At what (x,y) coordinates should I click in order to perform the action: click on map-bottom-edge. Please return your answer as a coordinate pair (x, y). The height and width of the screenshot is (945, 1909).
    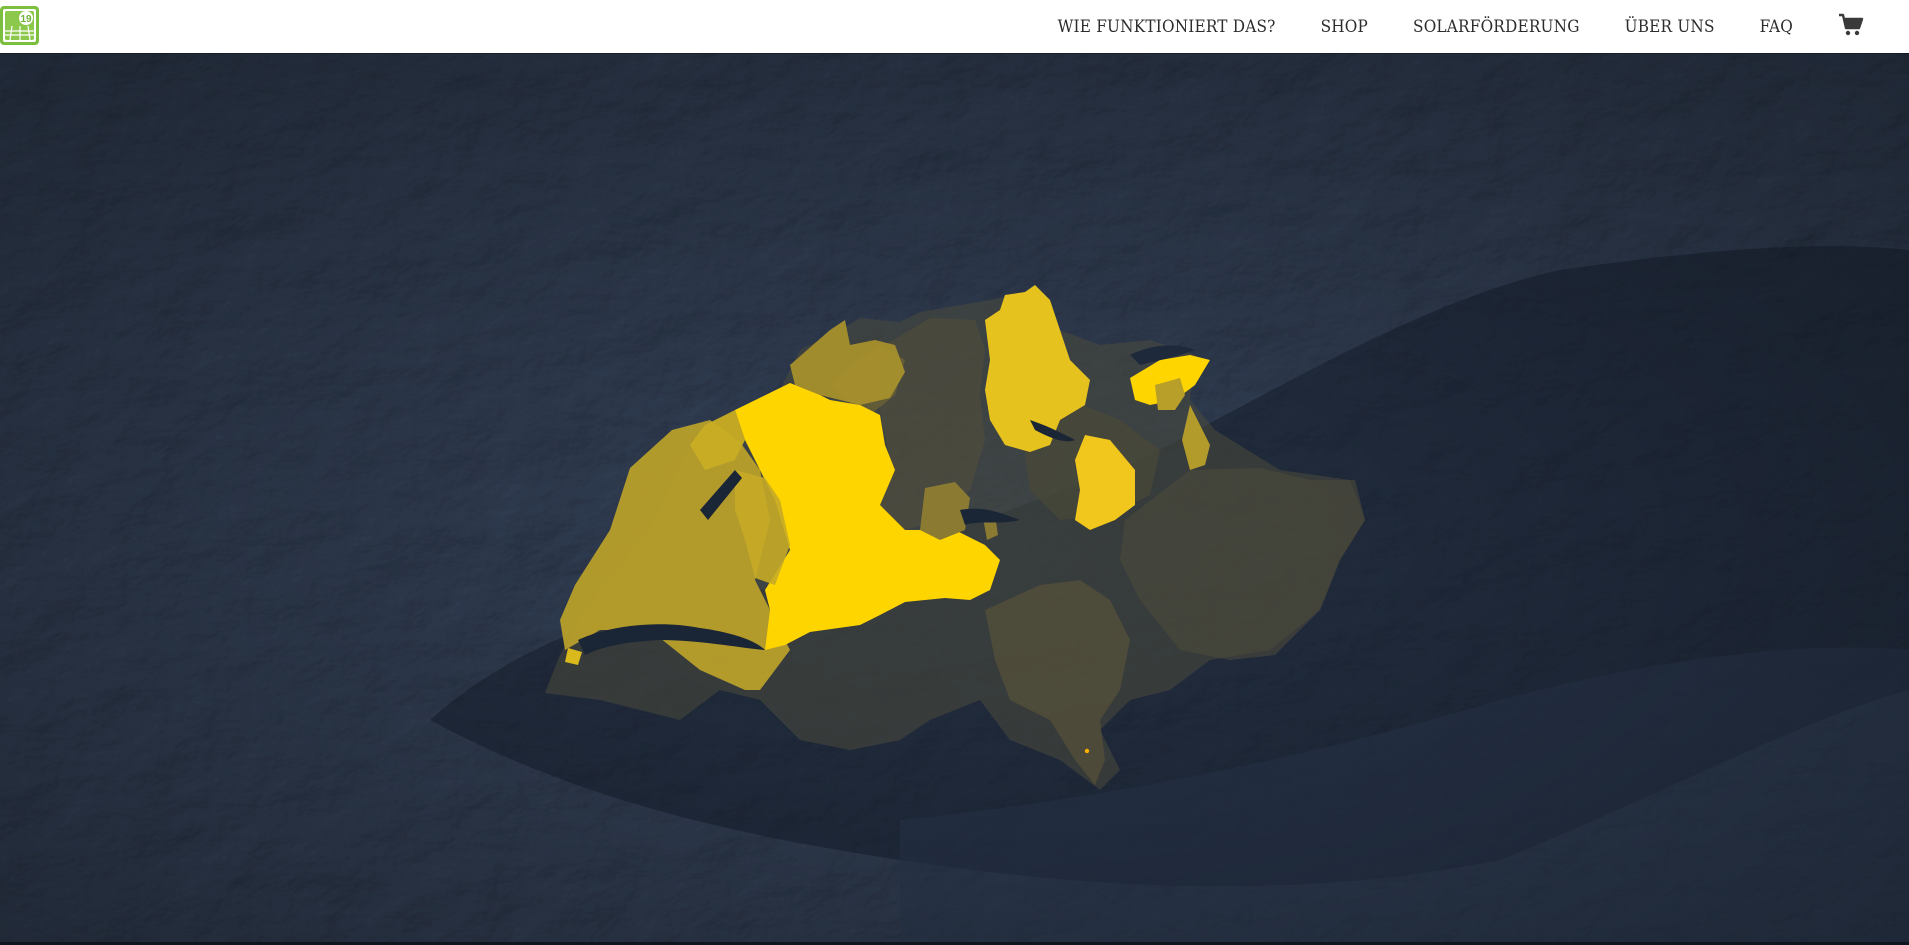
    Looking at the image, I should click on (954, 943).